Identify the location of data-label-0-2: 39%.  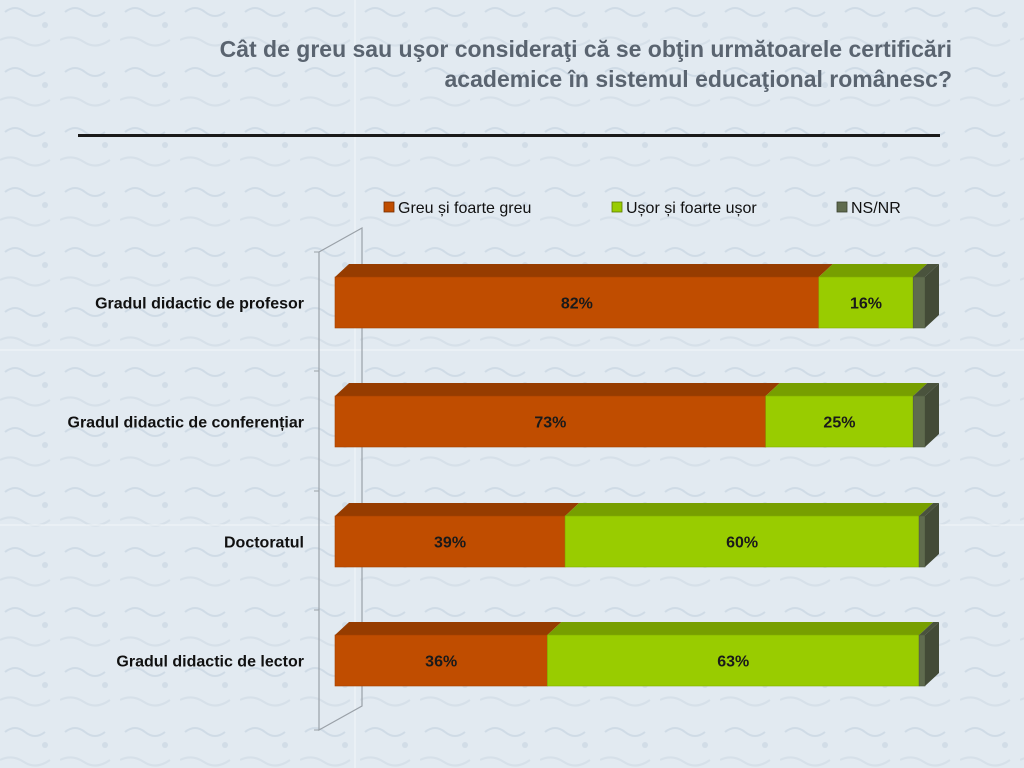
(450, 543).